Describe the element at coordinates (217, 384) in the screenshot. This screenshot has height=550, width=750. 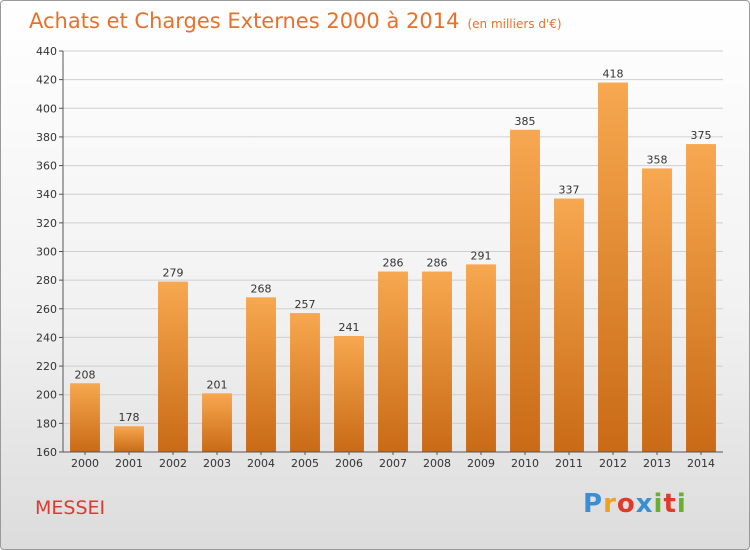
I see `data-label: 201` at that location.